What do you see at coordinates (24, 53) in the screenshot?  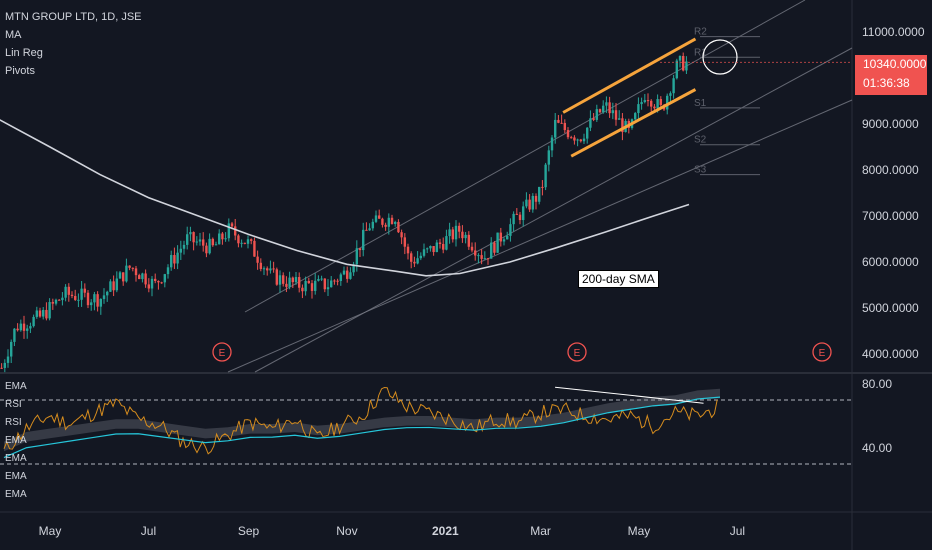 I see `indicator-linreg-label: Lin Reg` at bounding box center [24, 53].